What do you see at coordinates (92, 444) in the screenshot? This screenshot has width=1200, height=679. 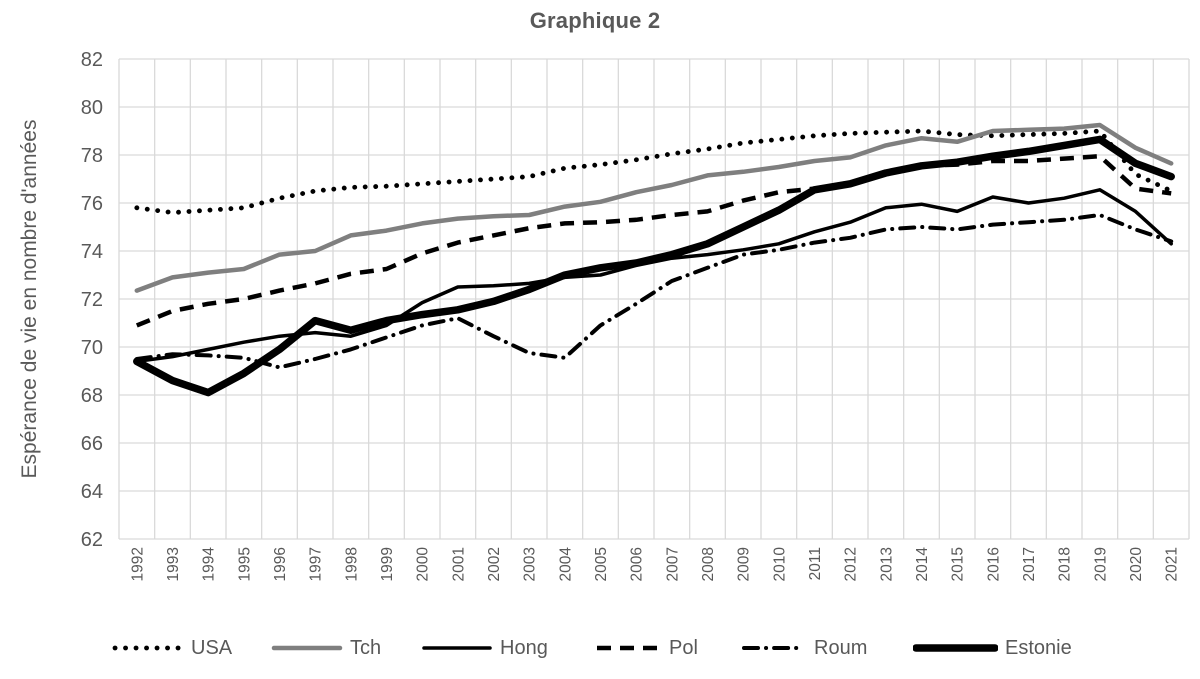 I see `y-tick-label: 66` at bounding box center [92, 444].